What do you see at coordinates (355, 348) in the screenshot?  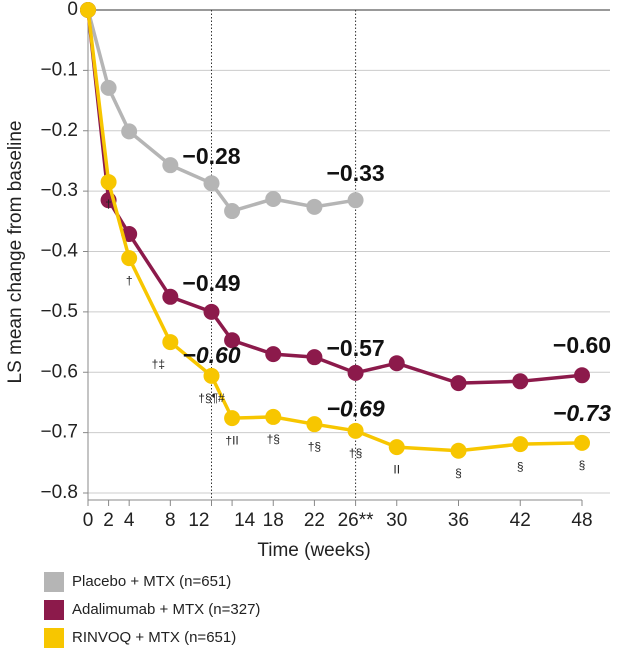 I see `annotation: −0.57` at bounding box center [355, 348].